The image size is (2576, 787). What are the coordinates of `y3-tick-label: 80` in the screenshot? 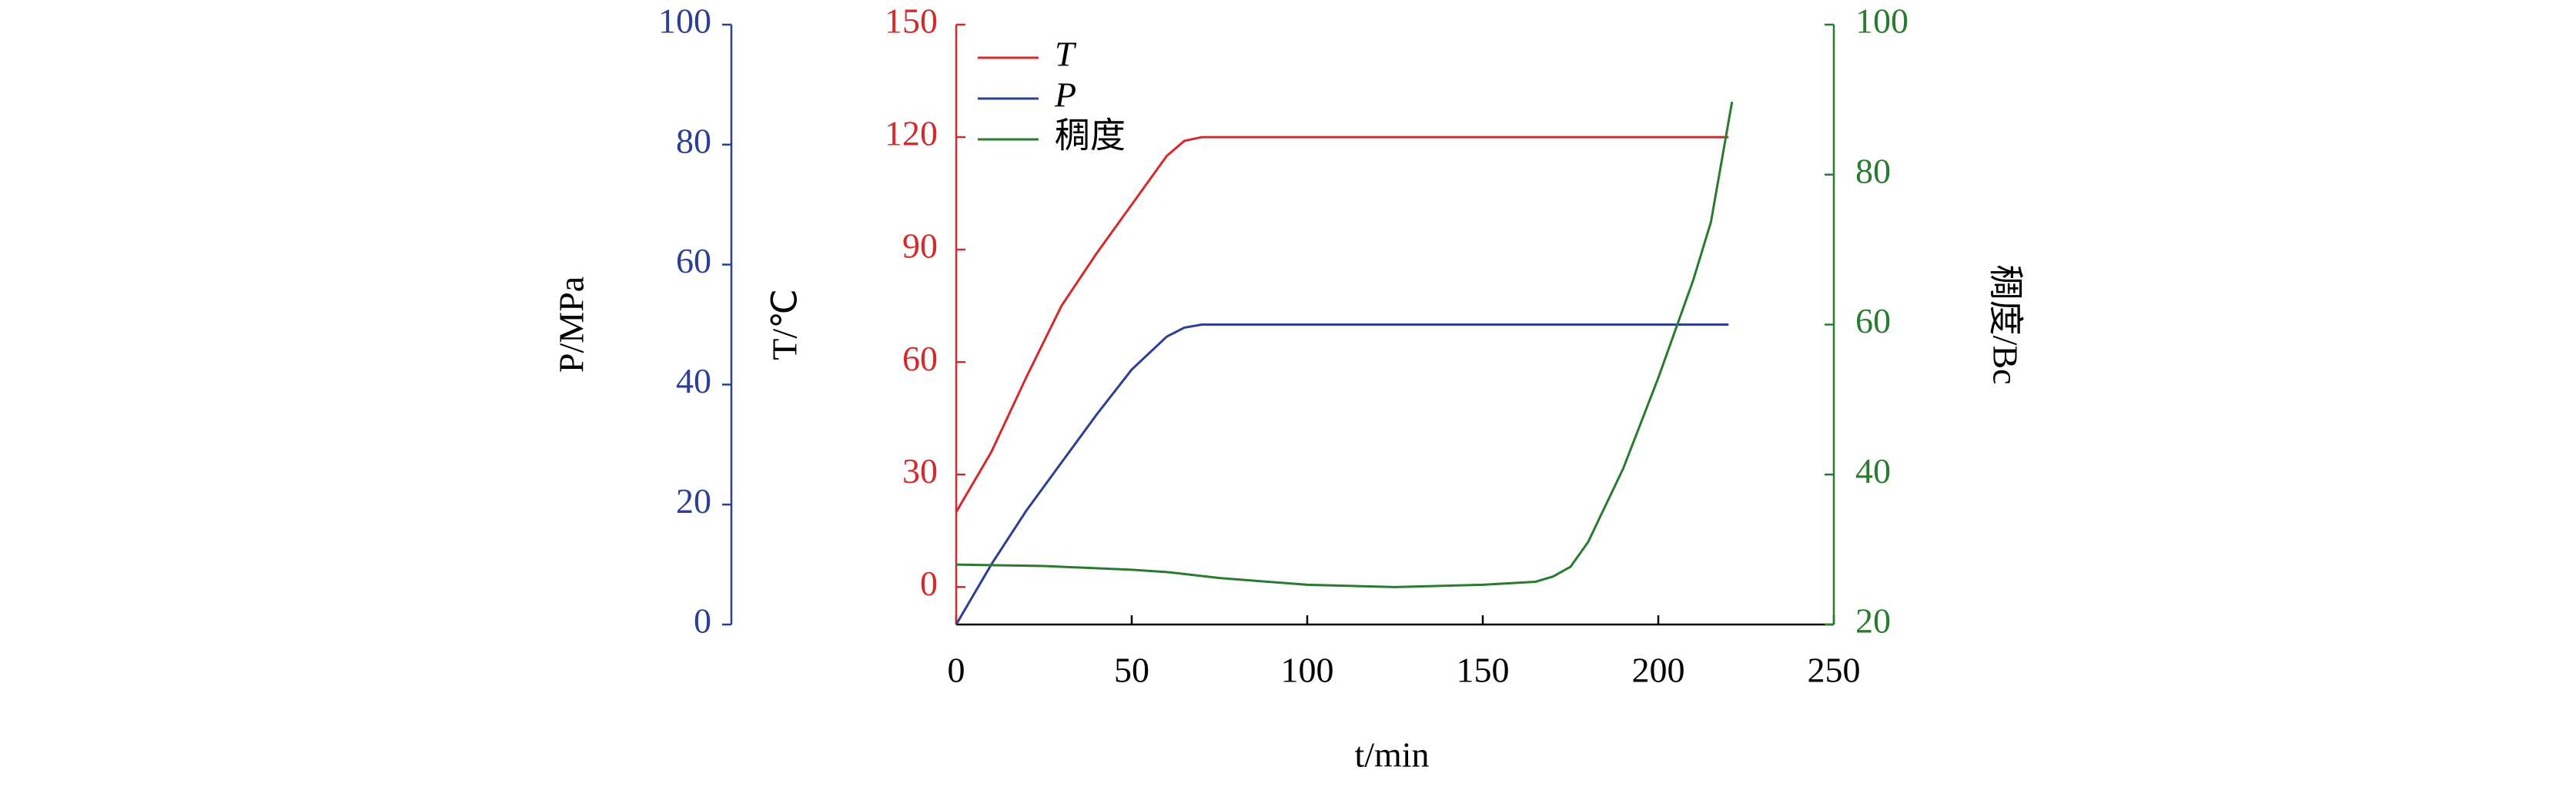 It's located at (1873, 170).